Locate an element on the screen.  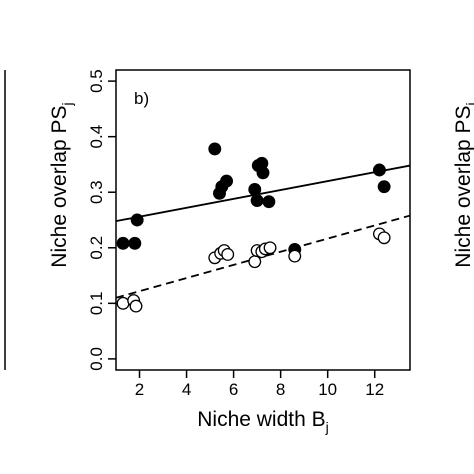
y-tick-label: 0.4 is located at coordinates (96, 137).